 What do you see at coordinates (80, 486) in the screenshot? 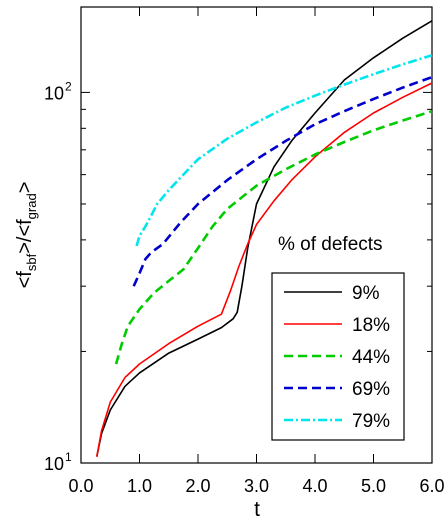
I see `x-tick-label: 0.0` at bounding box center [80, 486].